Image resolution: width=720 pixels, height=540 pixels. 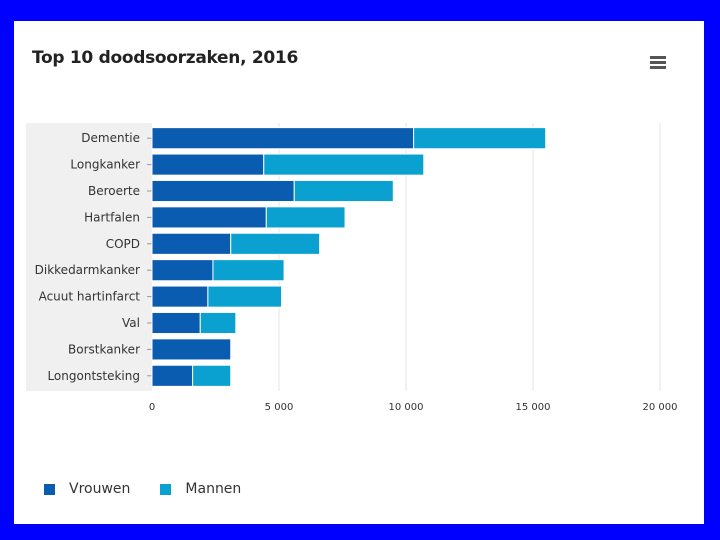 I want to click on legend-item-vrouwen: Vrouwen, so click(x=87, y=489).